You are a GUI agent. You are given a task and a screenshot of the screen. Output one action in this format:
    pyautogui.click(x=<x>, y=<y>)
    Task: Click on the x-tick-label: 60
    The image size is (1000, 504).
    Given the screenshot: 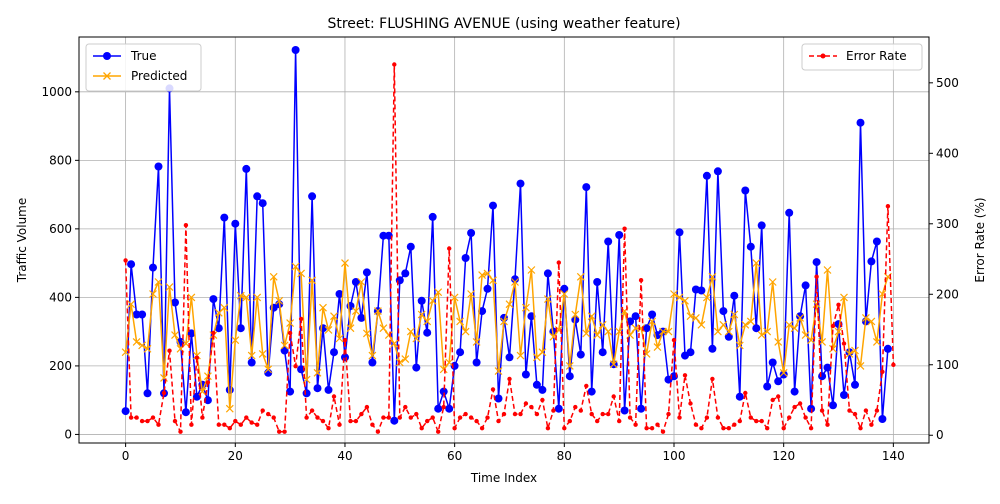 What is the action you would take?
    pyautogui.click(x=454, y=456)
    